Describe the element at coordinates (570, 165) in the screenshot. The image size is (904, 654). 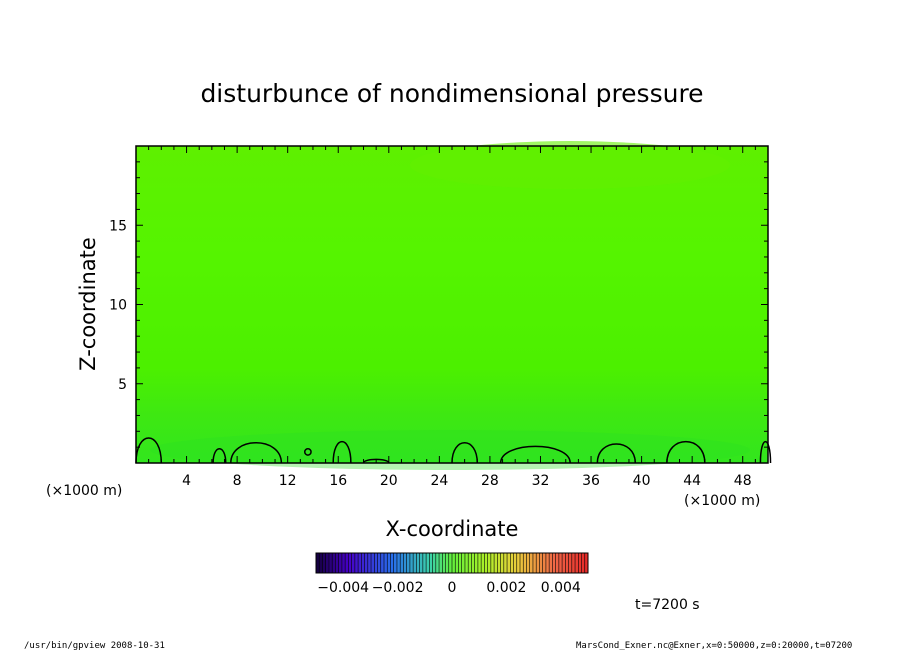
I see `heatmap-patch-upper` at that location.